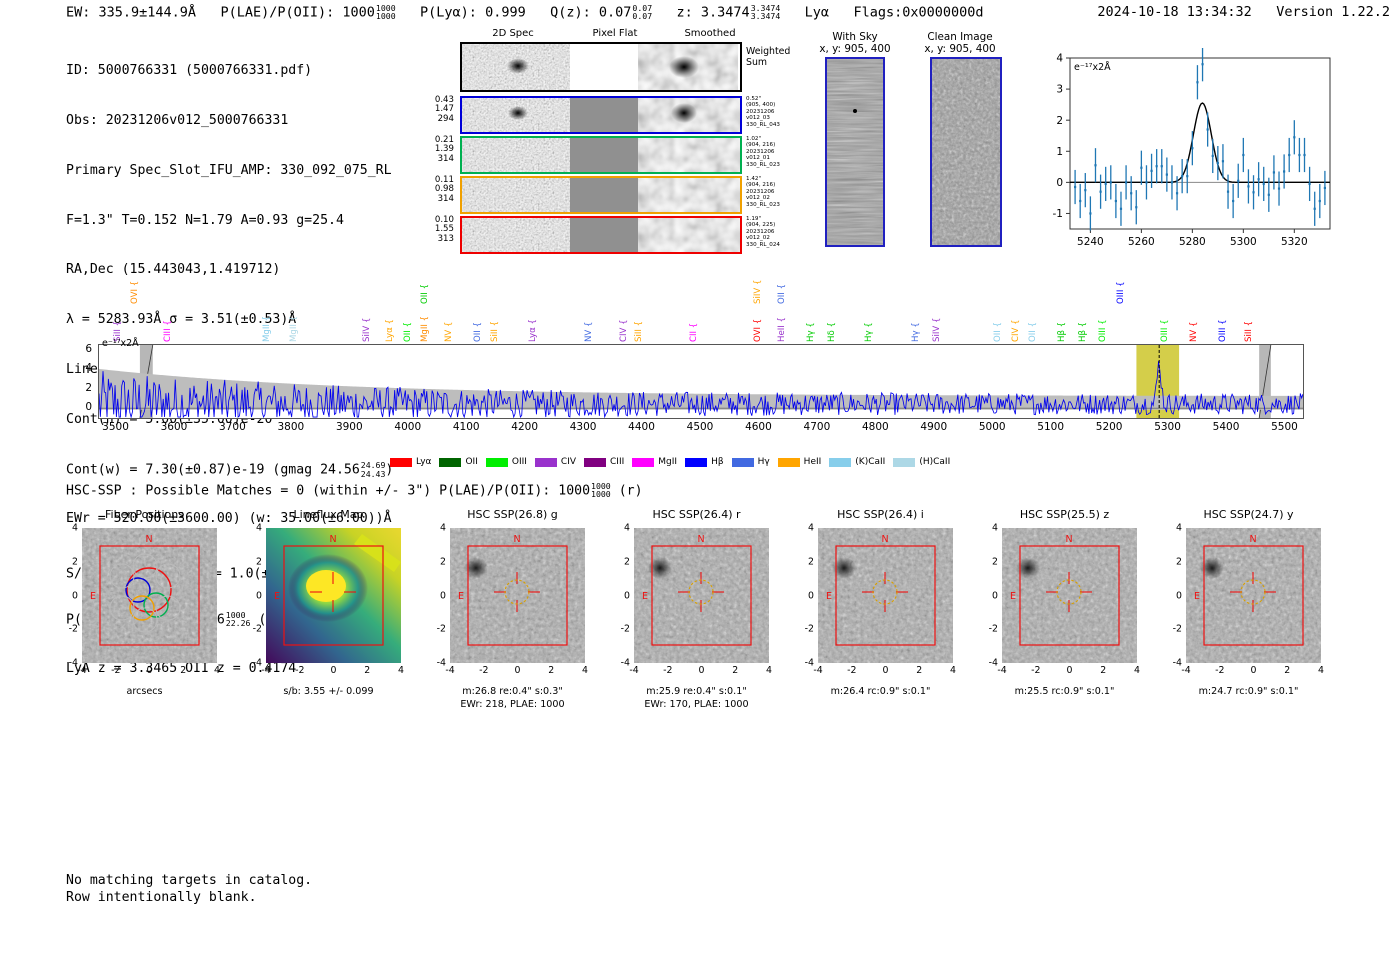  What do you see at coordinates (725, 12) in the screenshot?
I see `z-value: 3.3474` at bounding box center [725, 12].